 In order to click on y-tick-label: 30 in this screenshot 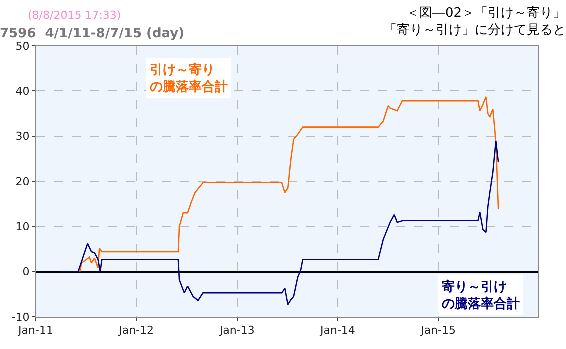, I will do `click(23, 137)`.